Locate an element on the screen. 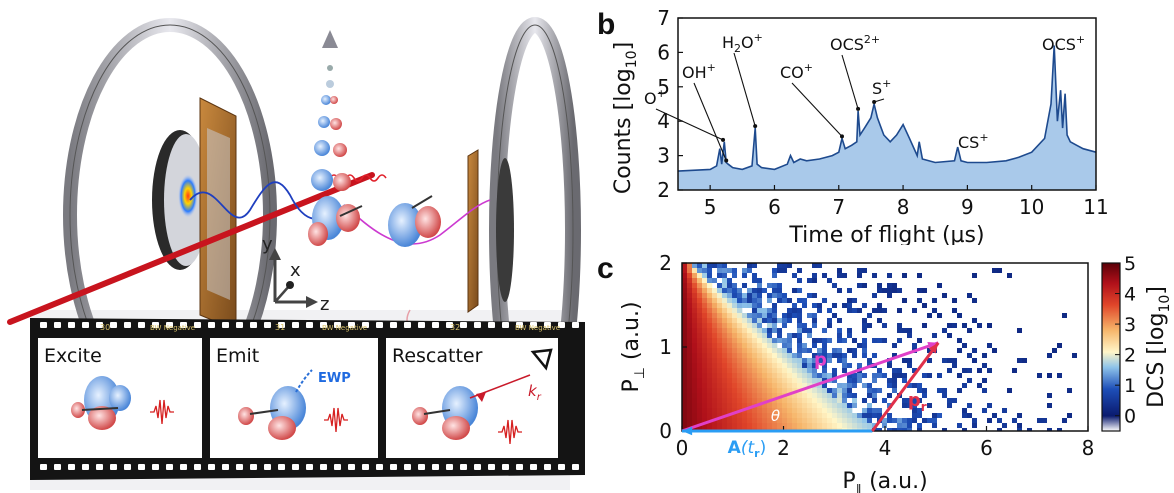 The image size is (1174, 493). c-ytick-label-0: 0 is located at coordinates (665, 431).